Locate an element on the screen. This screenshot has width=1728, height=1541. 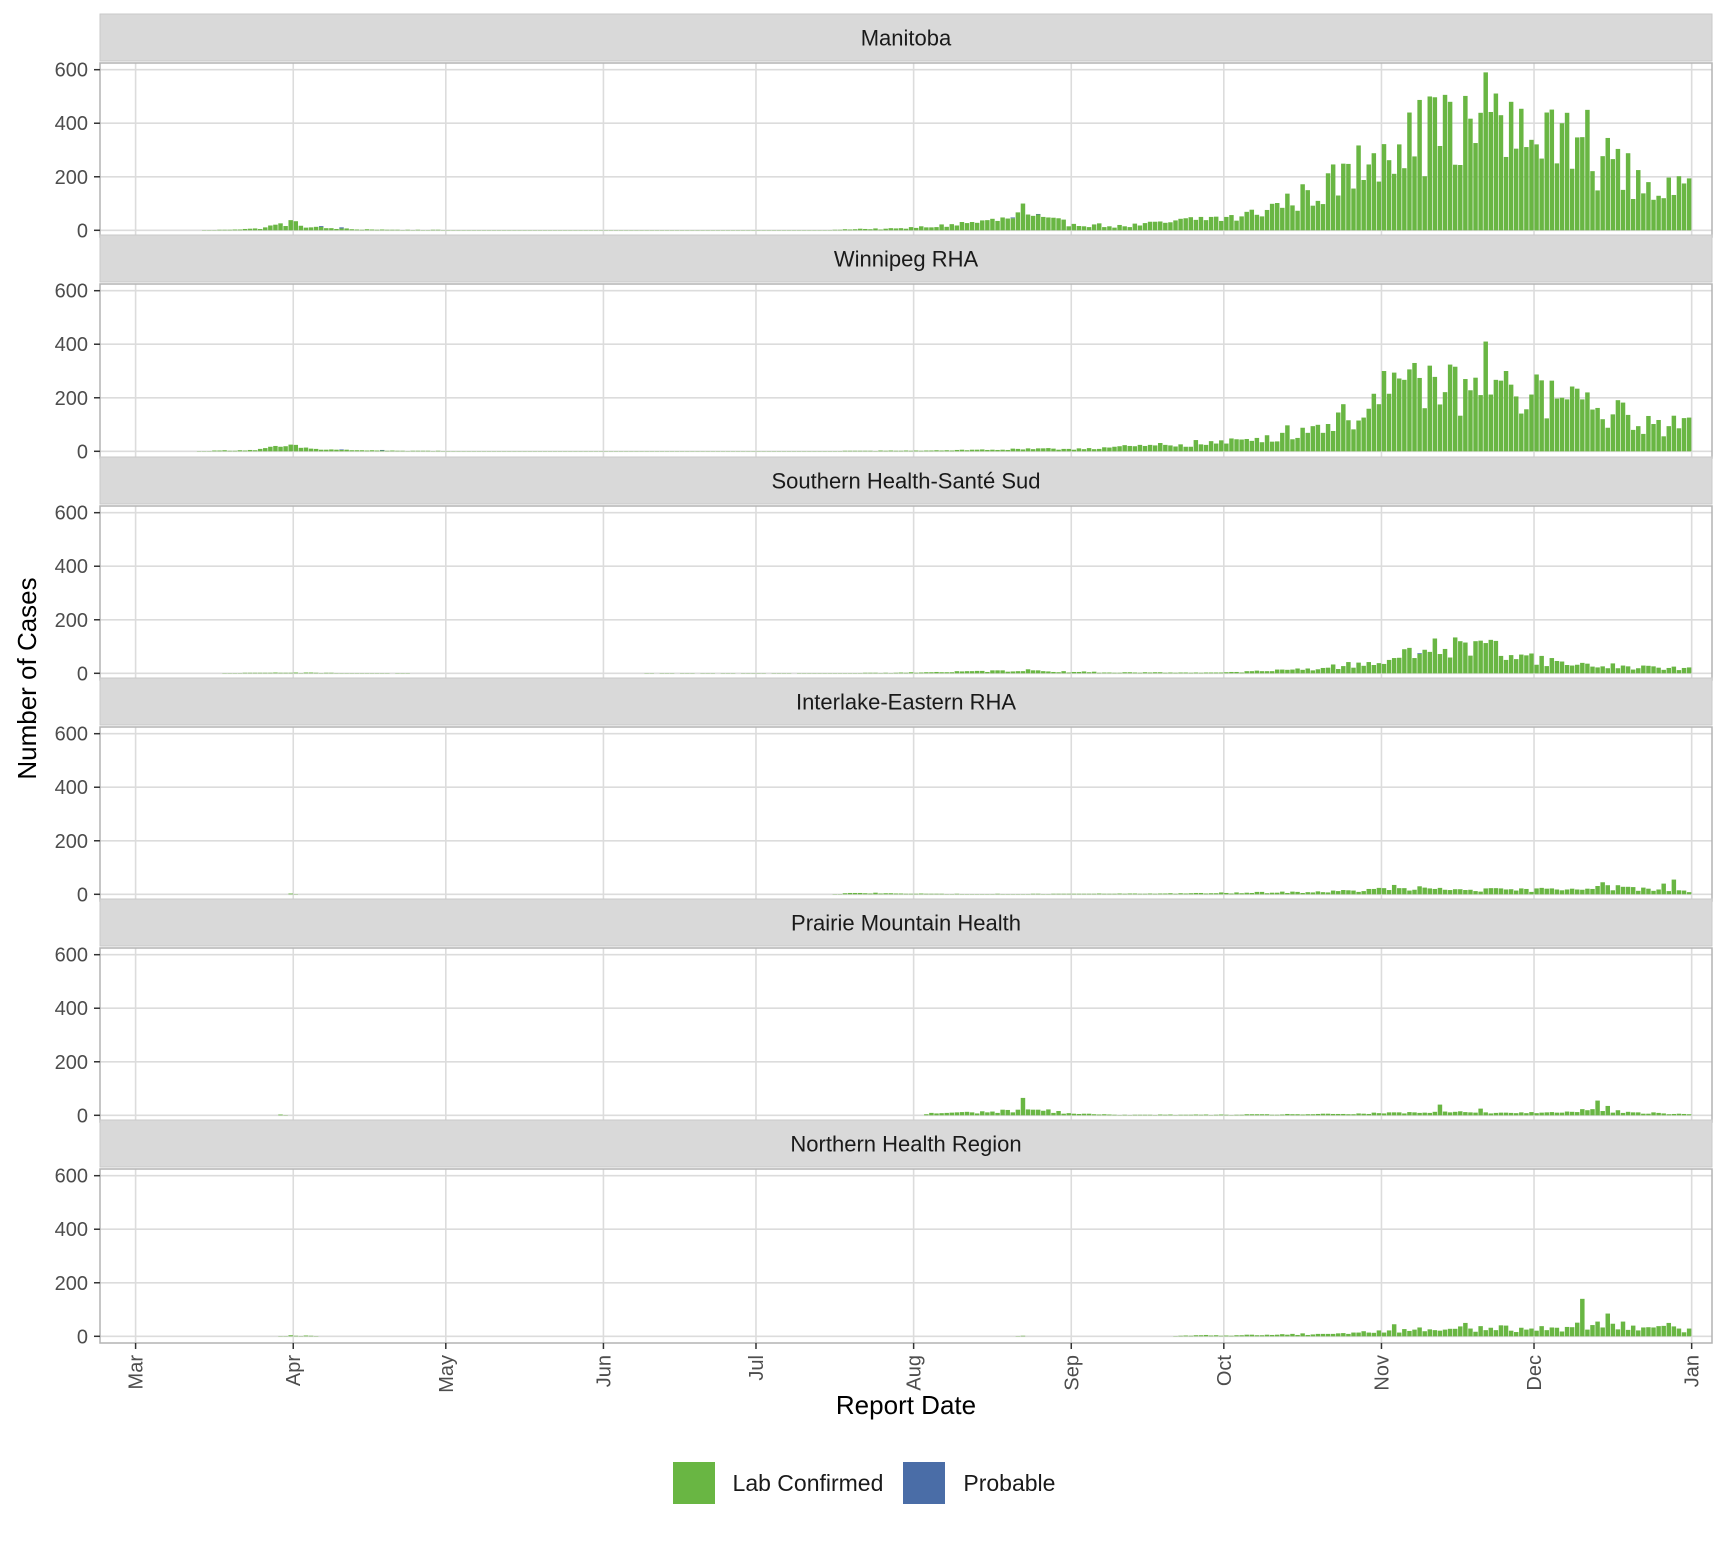
x-tick-label: Jun is located at coordinates (604, 1371).